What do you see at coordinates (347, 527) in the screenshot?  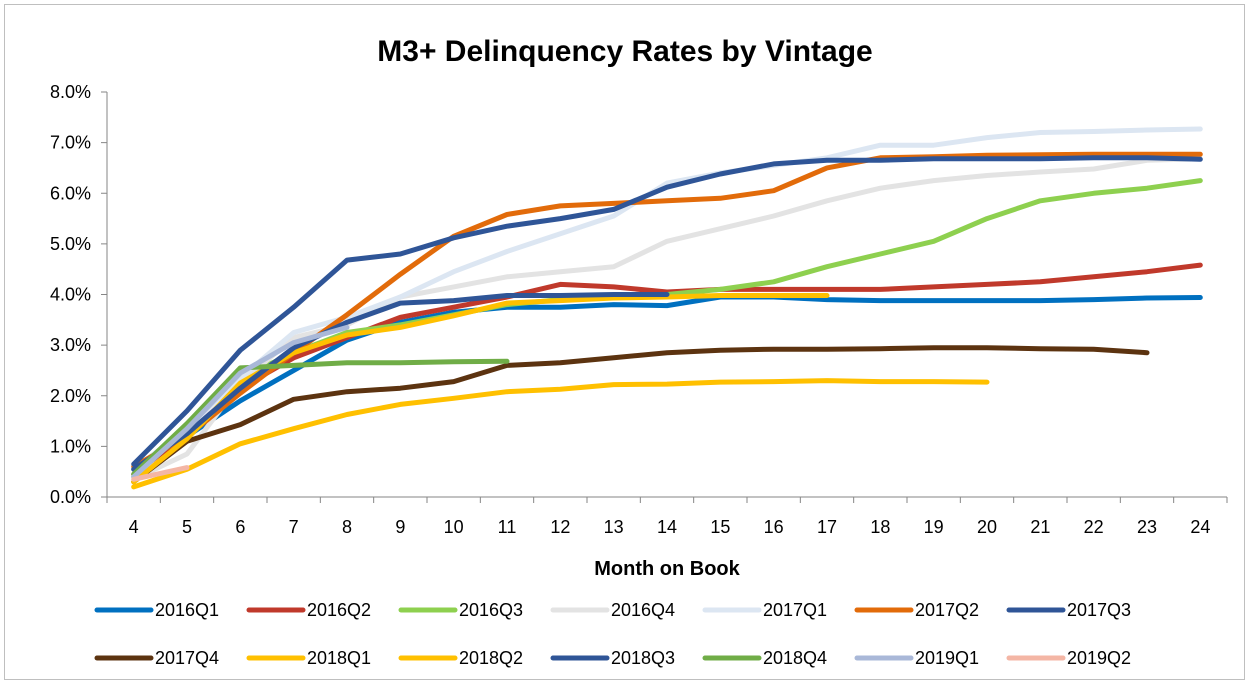 I see `x-tick-label: 8` at bounding box center [347, 527].